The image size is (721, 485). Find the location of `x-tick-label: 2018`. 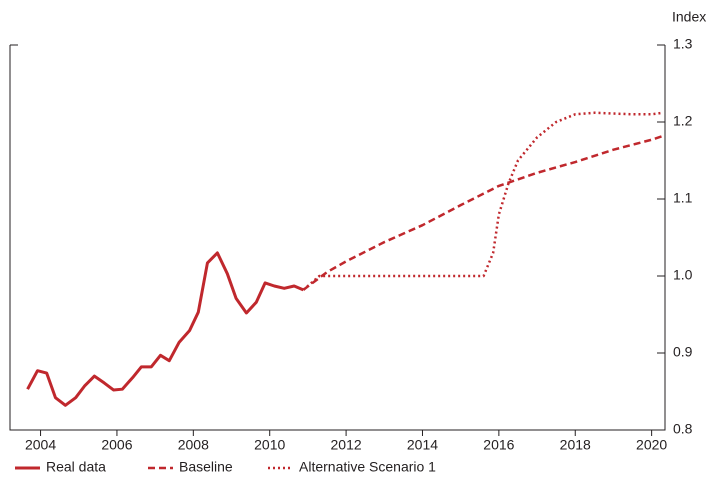

x-tick-label: 2018 is located at coordinates (575, 445).